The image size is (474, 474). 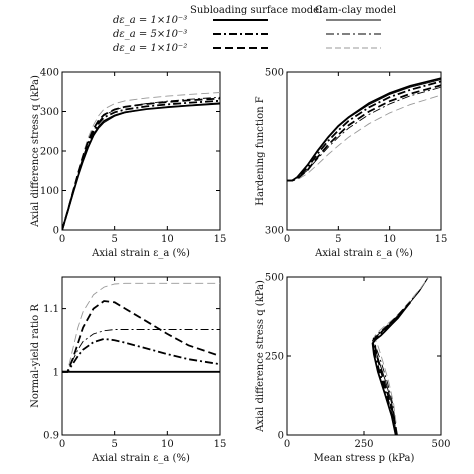 What do you see at coordinates (49, 152) in the screenshot?
I see `y-tick-label: 200` at bounding box center [49, 152].